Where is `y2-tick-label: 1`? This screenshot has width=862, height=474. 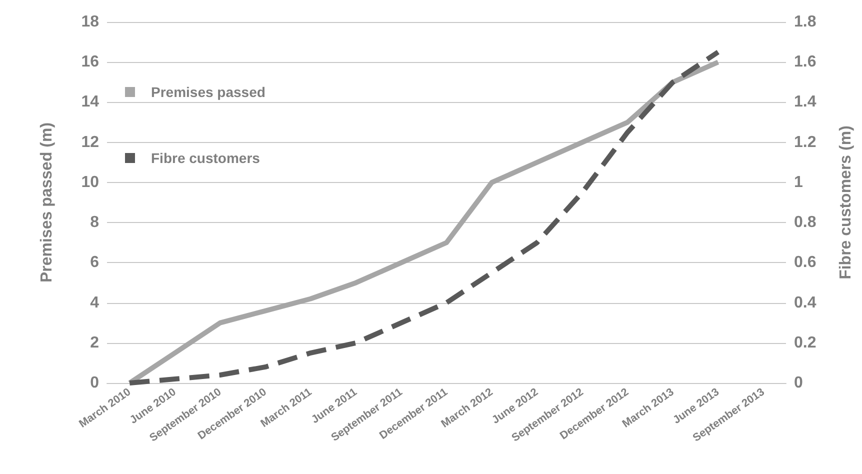
y2-tick-label: 1 is located at coordinates (798, 182).